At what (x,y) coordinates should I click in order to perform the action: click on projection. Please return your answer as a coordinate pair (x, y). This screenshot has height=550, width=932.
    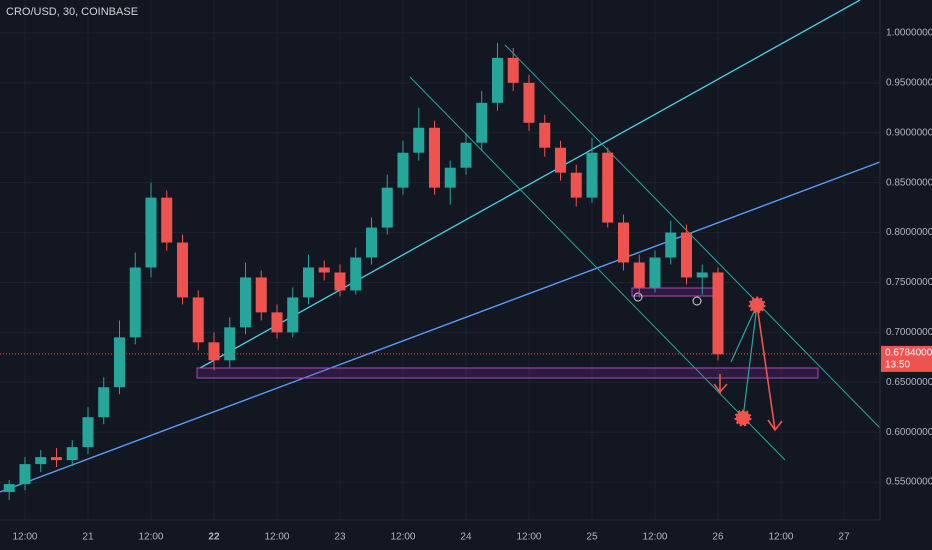
    Looking at the image, I should click on (744, 361).